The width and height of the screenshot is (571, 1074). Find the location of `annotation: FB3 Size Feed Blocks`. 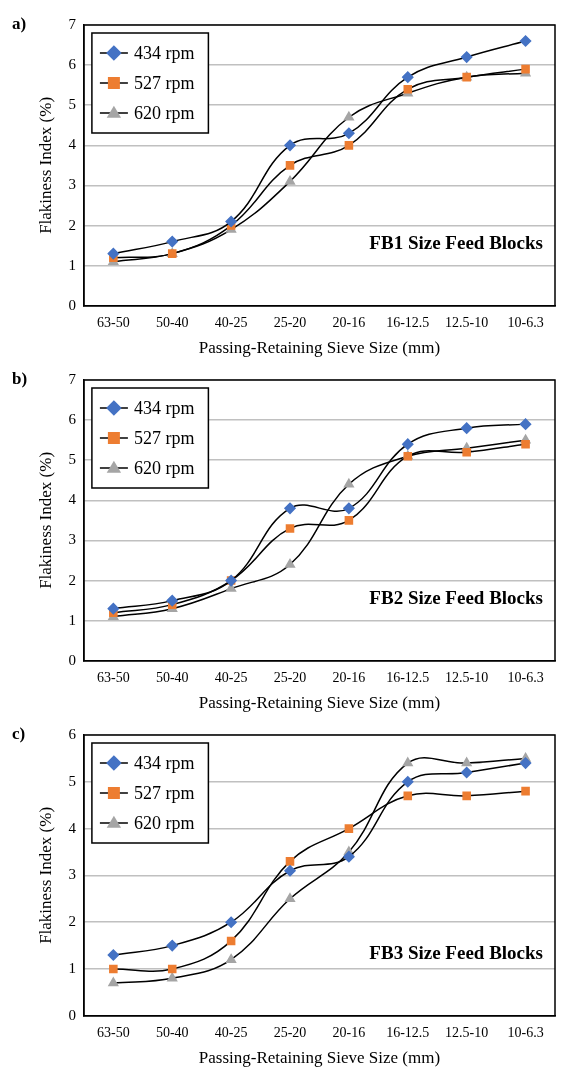

annotation: FB3 Size Feed Blocks is located at coordinates (456, 953).